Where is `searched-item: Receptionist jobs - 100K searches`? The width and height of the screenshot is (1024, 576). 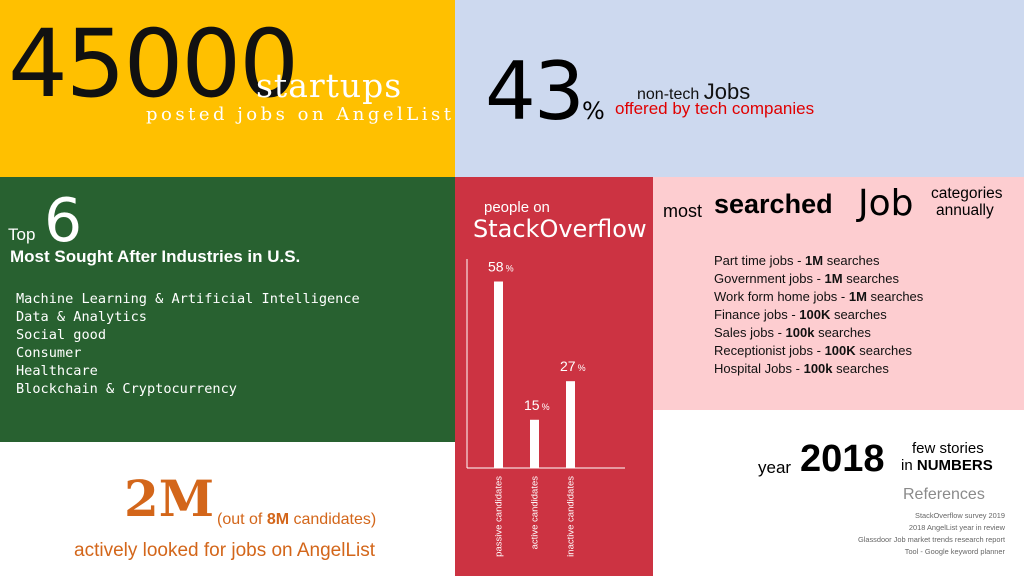
searched-item: Receptionist jobs - 100K searches is located at coordinates (813, 350).